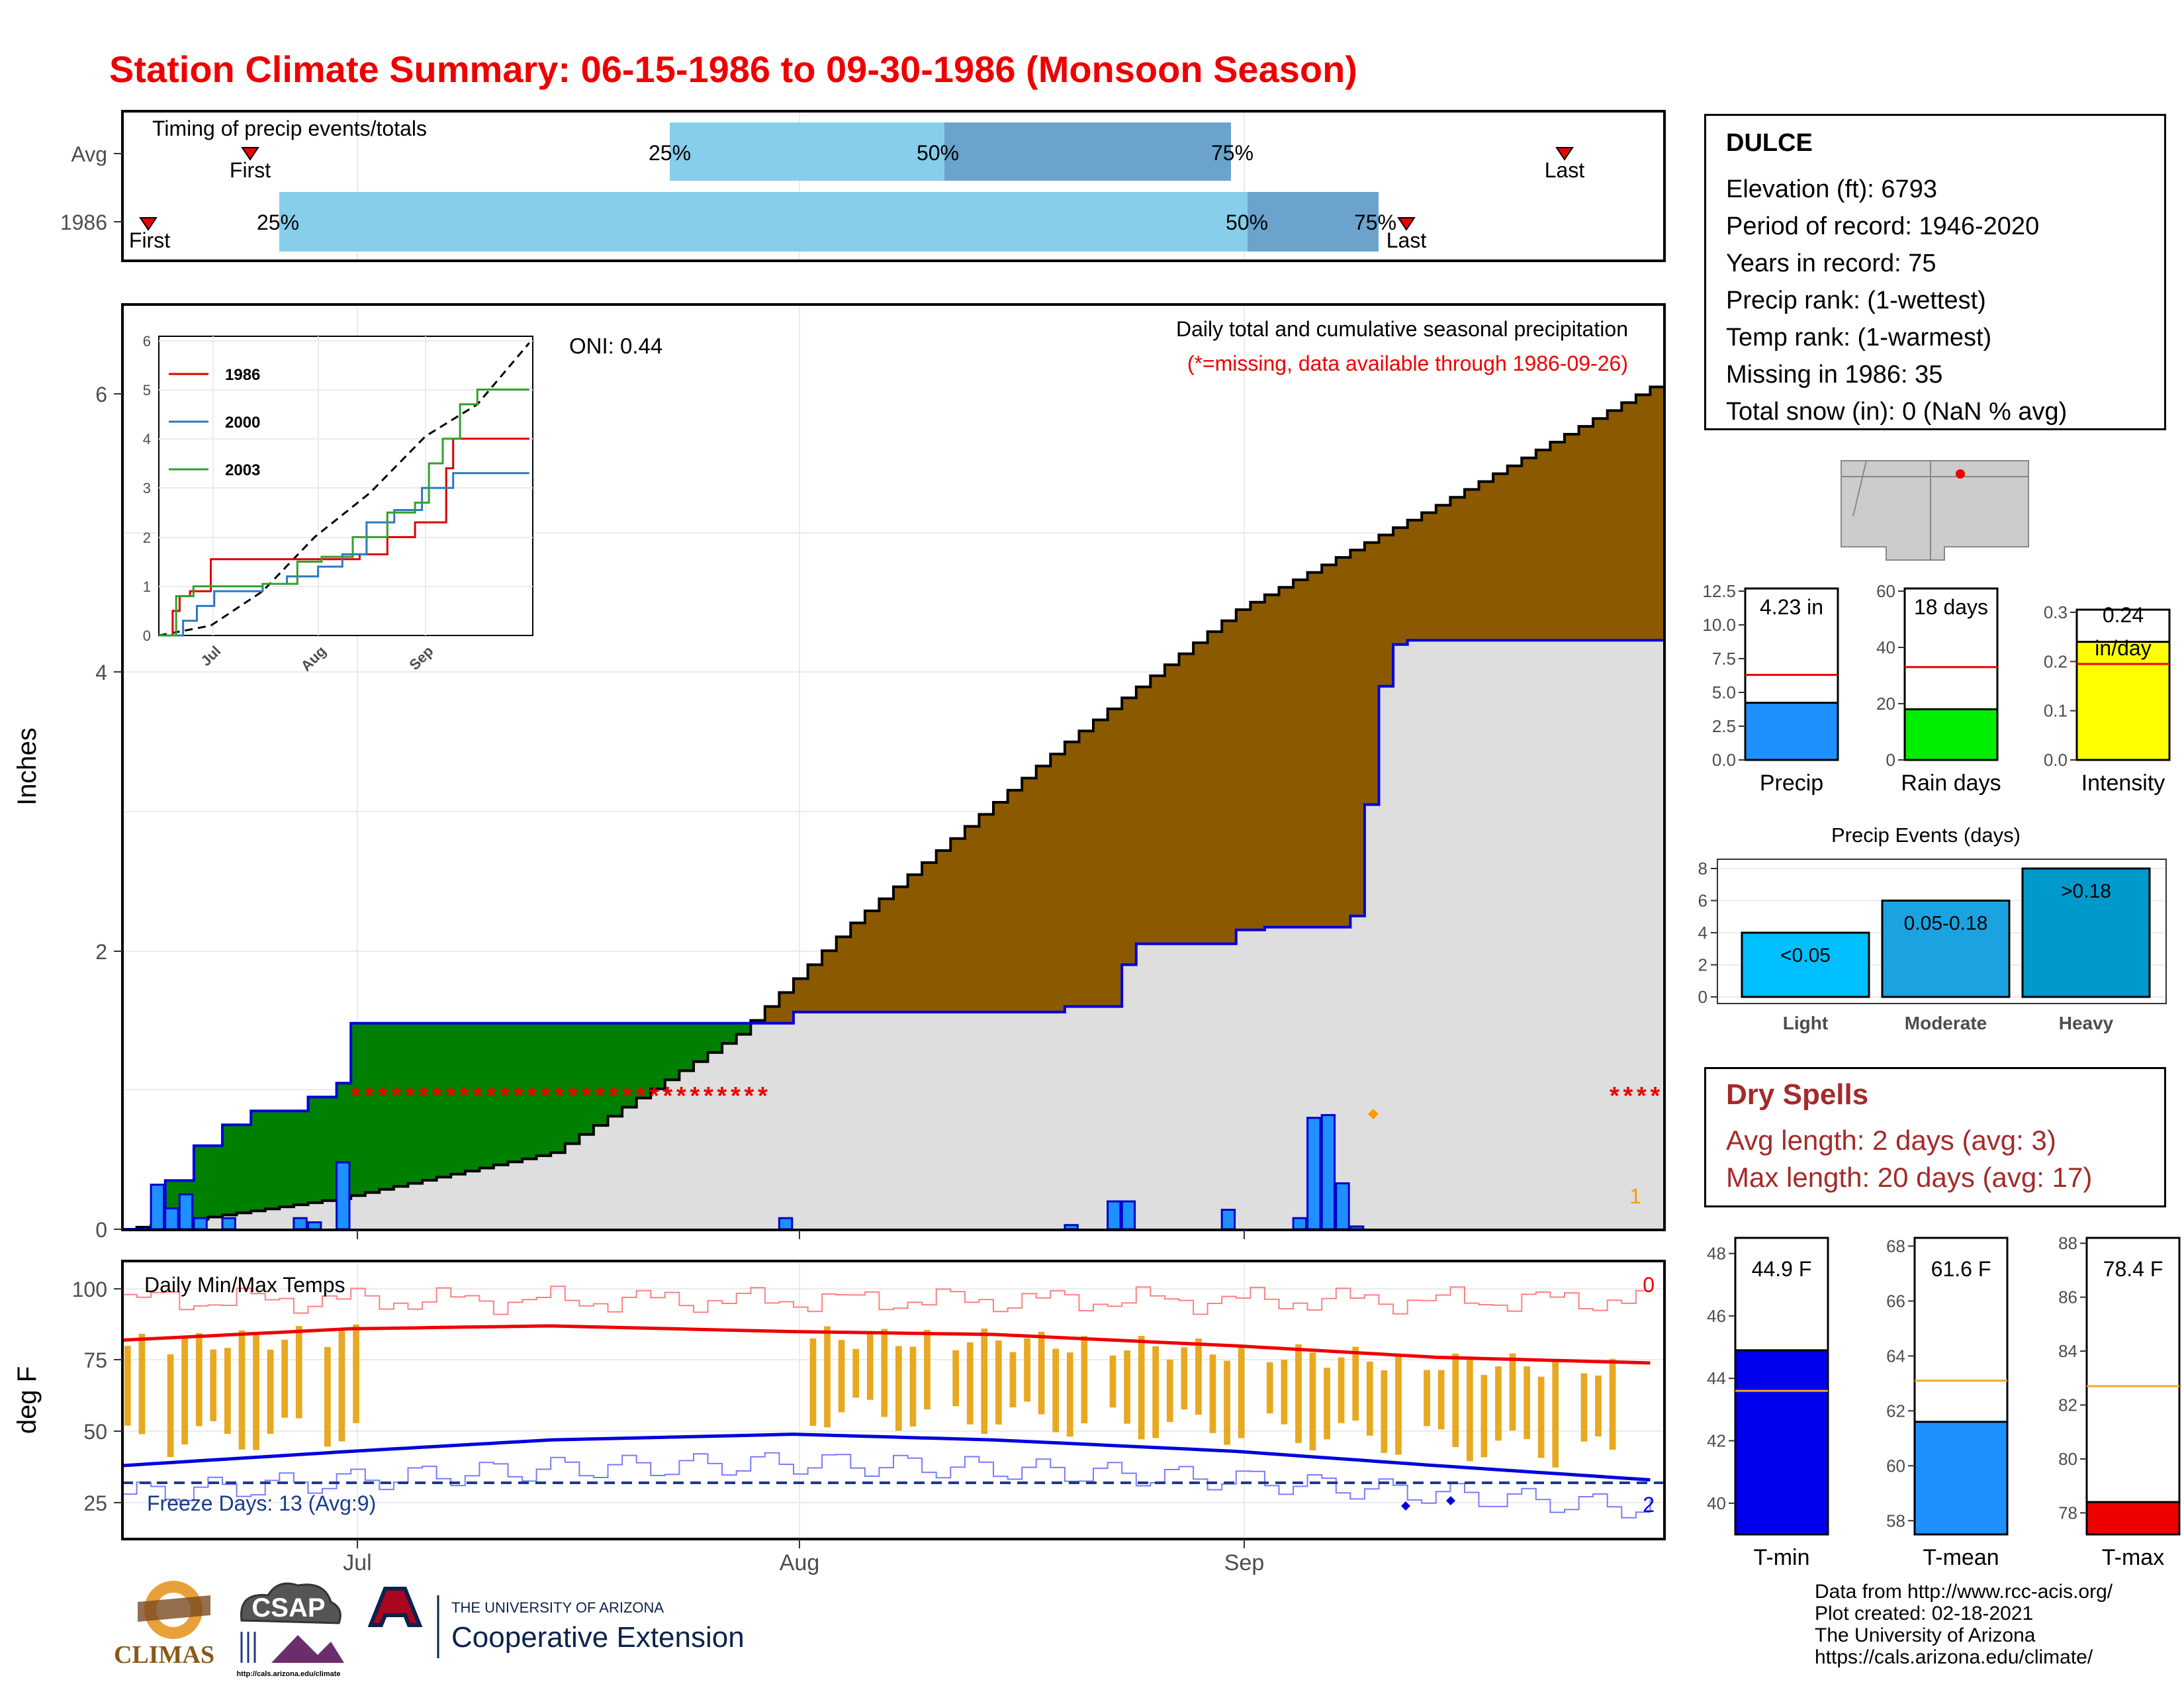  Describe the element at coordinates (1951, 607) in the screenshot. I see `summary-value-label: 18 days` at that location.